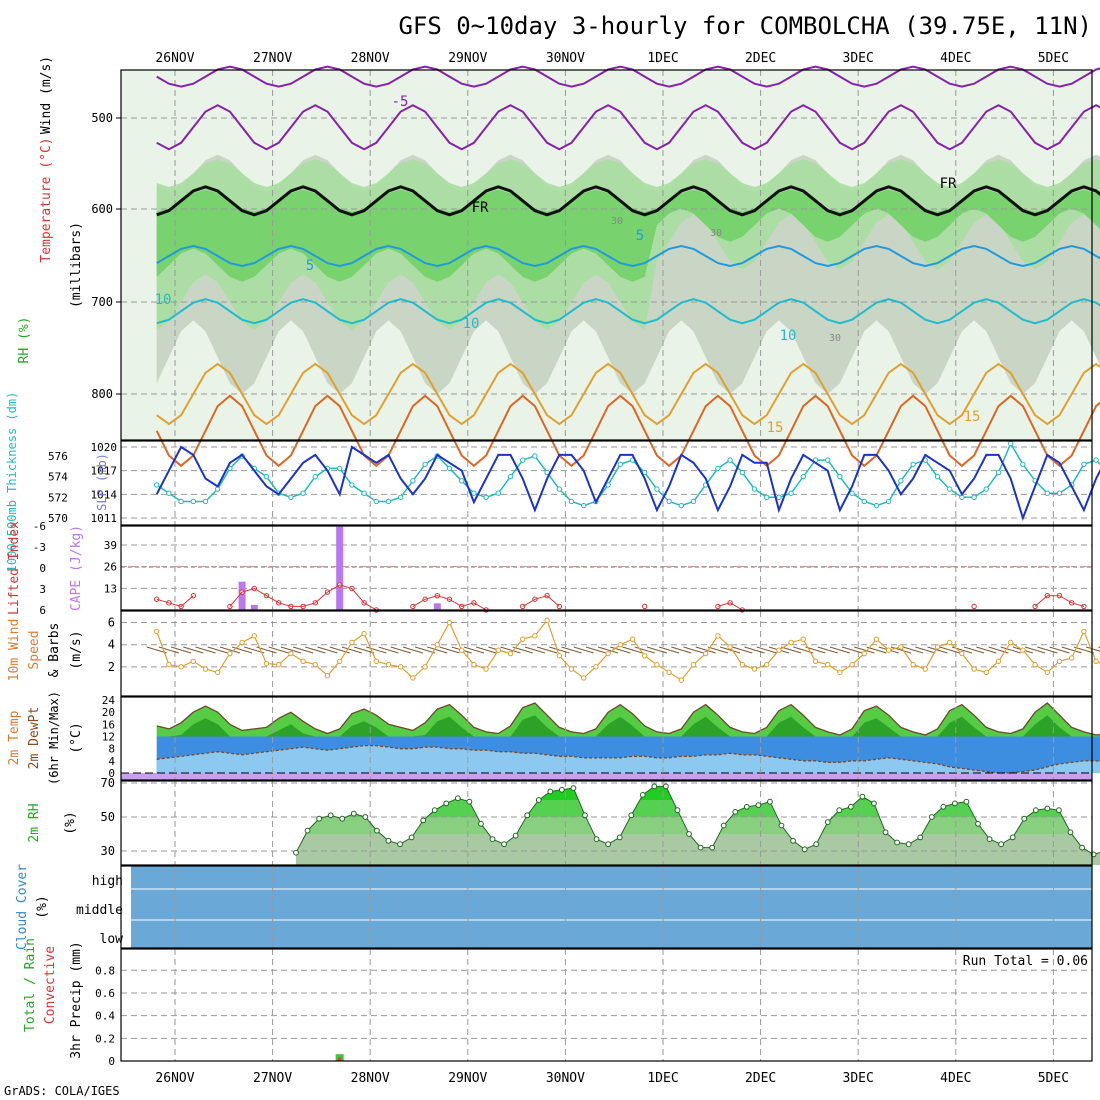 This screenshot has width=1100, height=1100. I want to click on cloud-row-label: middle, so click(99, 910).